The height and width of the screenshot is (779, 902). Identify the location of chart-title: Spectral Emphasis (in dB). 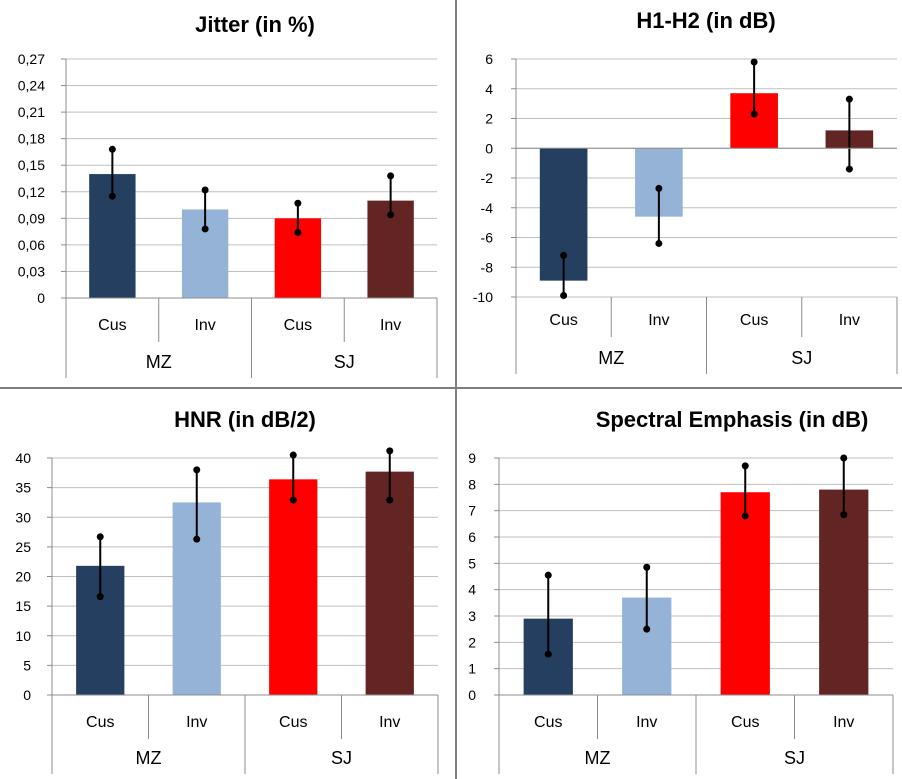
(732, 419).